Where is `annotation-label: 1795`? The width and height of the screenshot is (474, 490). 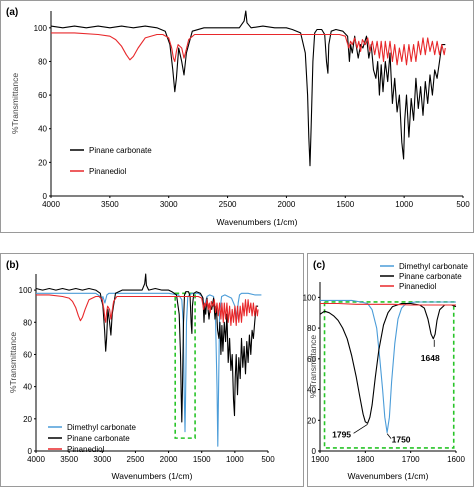
annotation-label: 1795 is located at coordinates (341, 434).